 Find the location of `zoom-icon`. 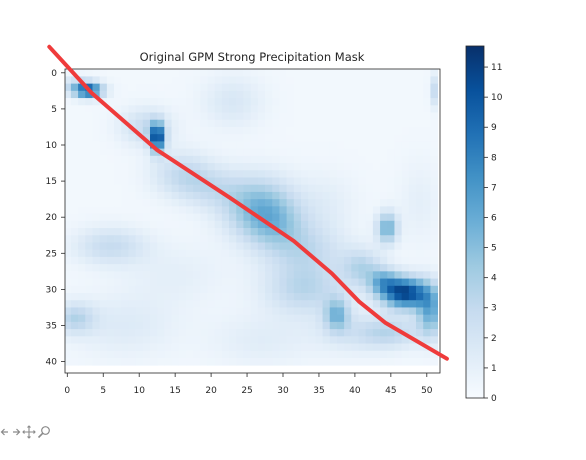

zoom-icon is located at coordinates (44, 434).